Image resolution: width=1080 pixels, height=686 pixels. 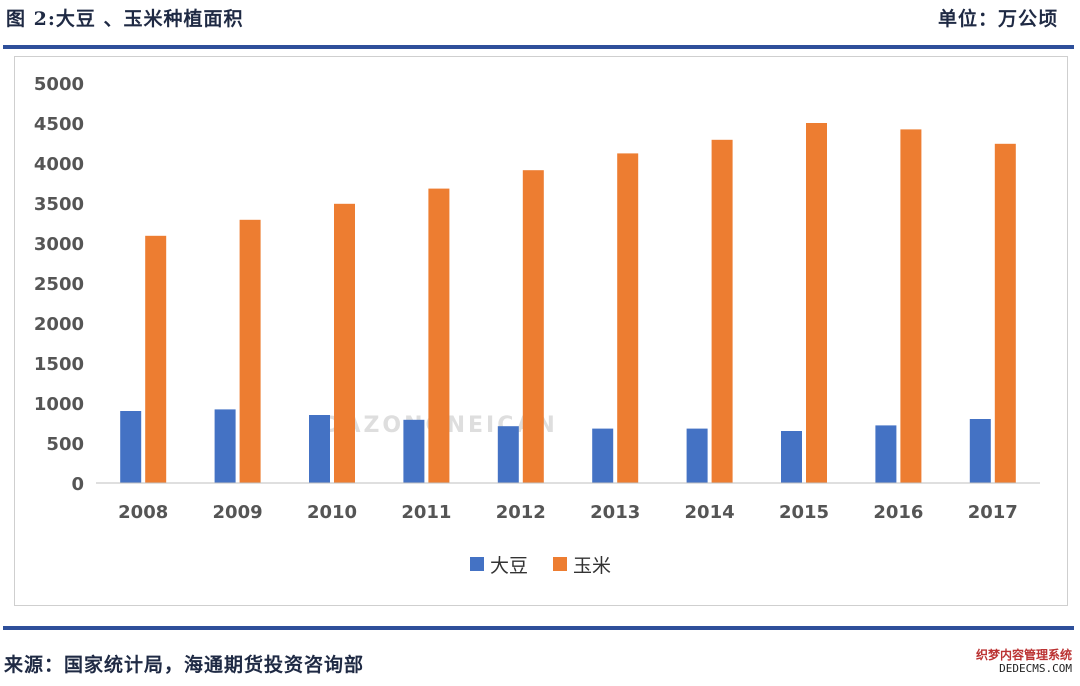 I want to click on bottom-rule, so click(x=538, y=628).